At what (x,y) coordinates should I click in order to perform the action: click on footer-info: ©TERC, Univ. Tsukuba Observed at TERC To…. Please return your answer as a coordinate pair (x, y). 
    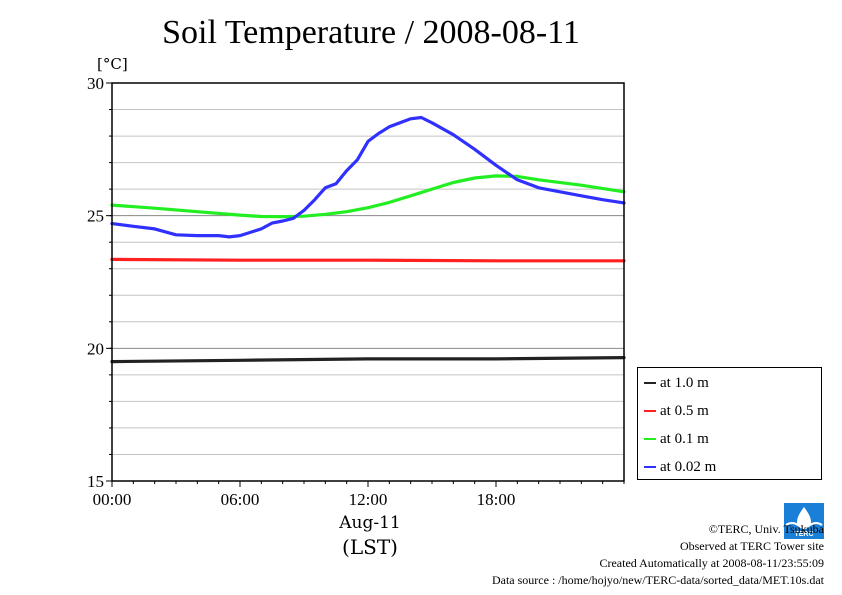
    Looking at the image, I should click on (658, 555).